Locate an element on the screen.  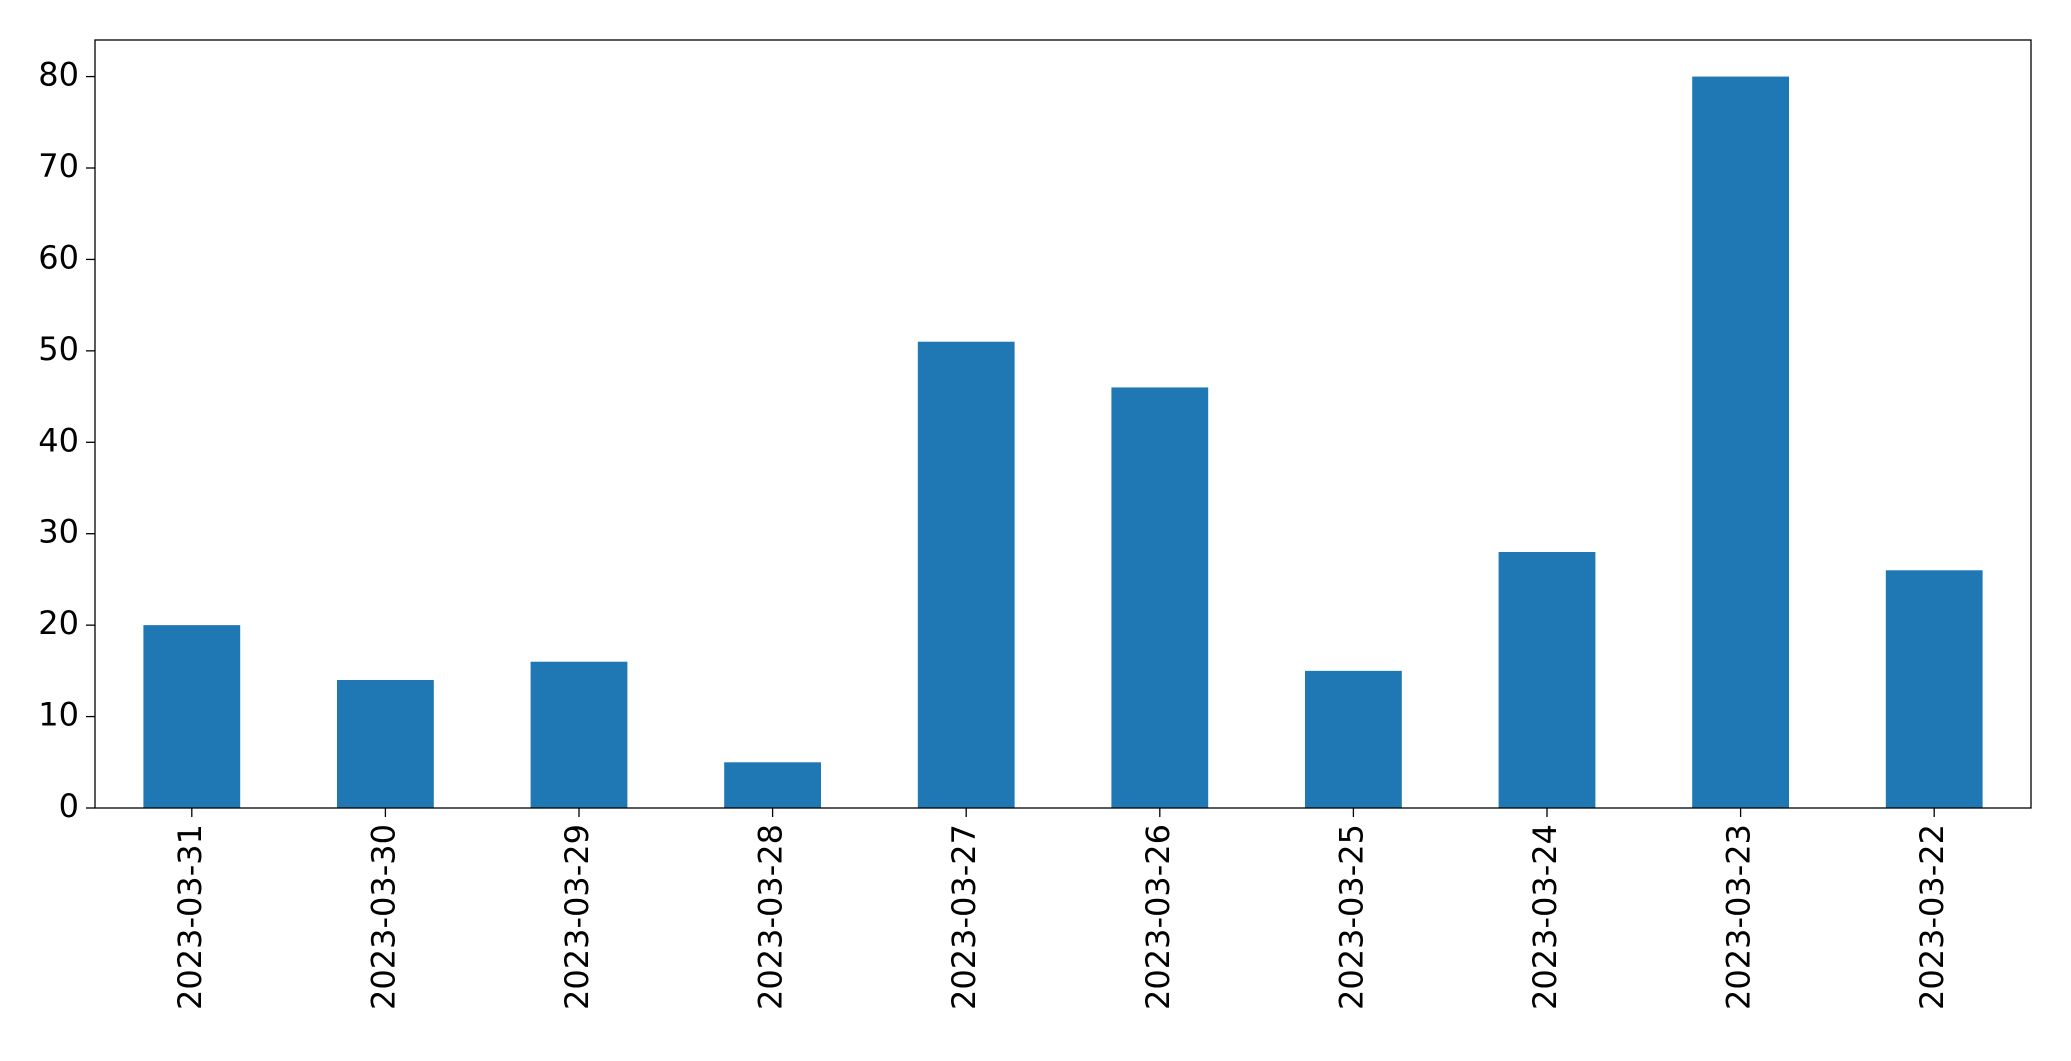
x-tick-label: 2023-03-31 is located at coordinates (190, 917).